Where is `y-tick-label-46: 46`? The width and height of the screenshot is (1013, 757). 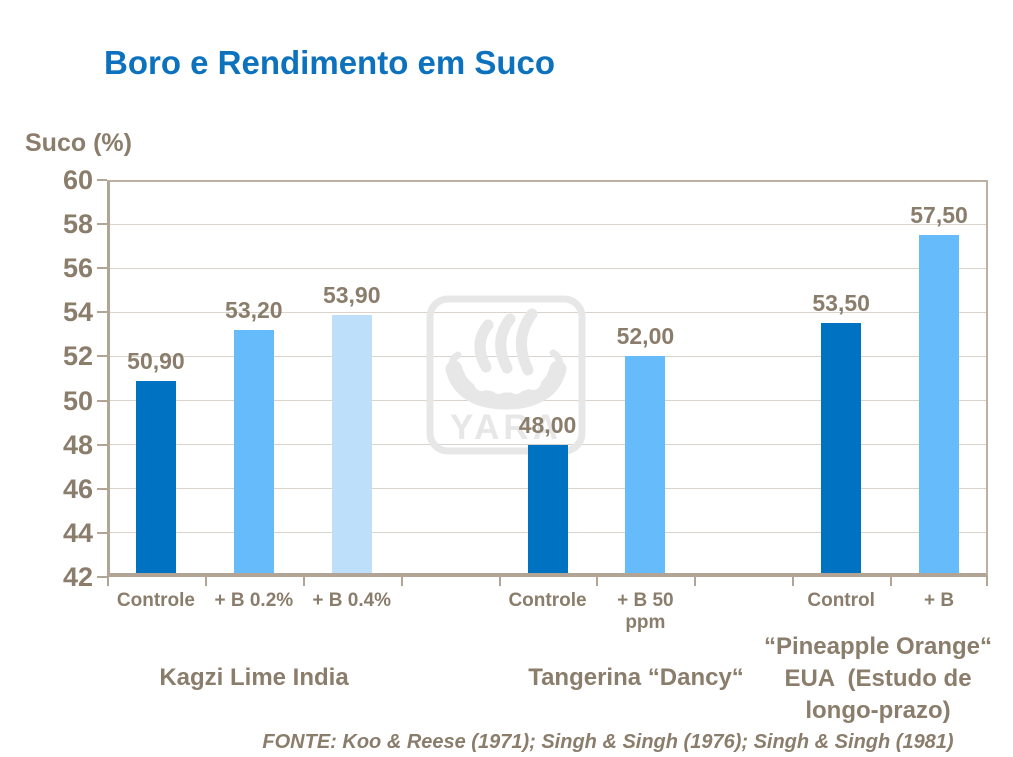
y-tick-label-46: 46 is located at coordinates (77, 488).